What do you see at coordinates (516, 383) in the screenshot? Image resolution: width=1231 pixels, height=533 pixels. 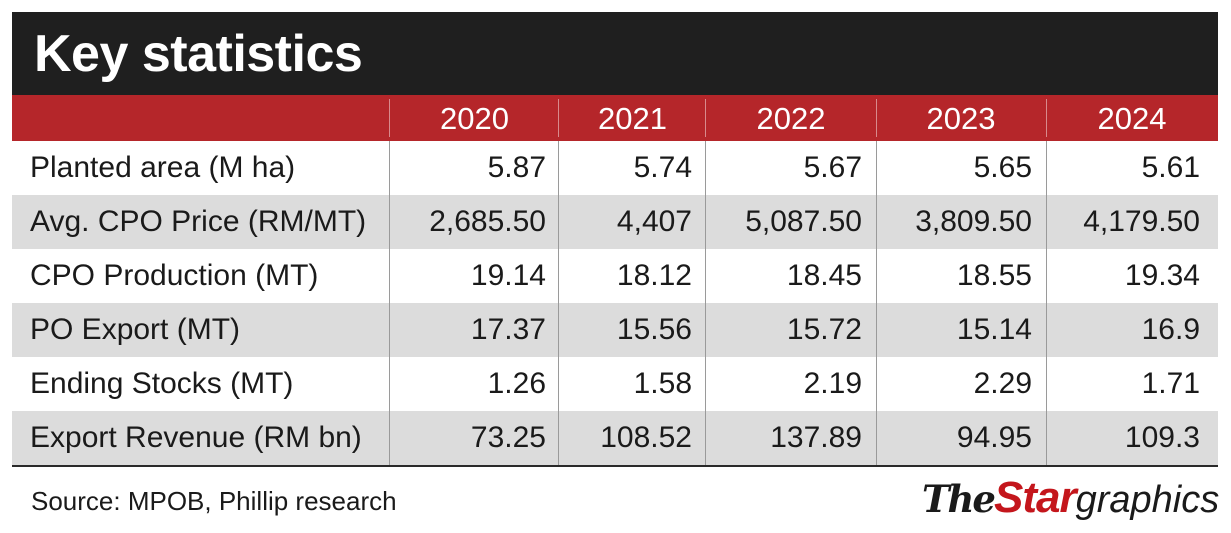 I see `data-cell: 1.26` at bounding box center [516, 383].